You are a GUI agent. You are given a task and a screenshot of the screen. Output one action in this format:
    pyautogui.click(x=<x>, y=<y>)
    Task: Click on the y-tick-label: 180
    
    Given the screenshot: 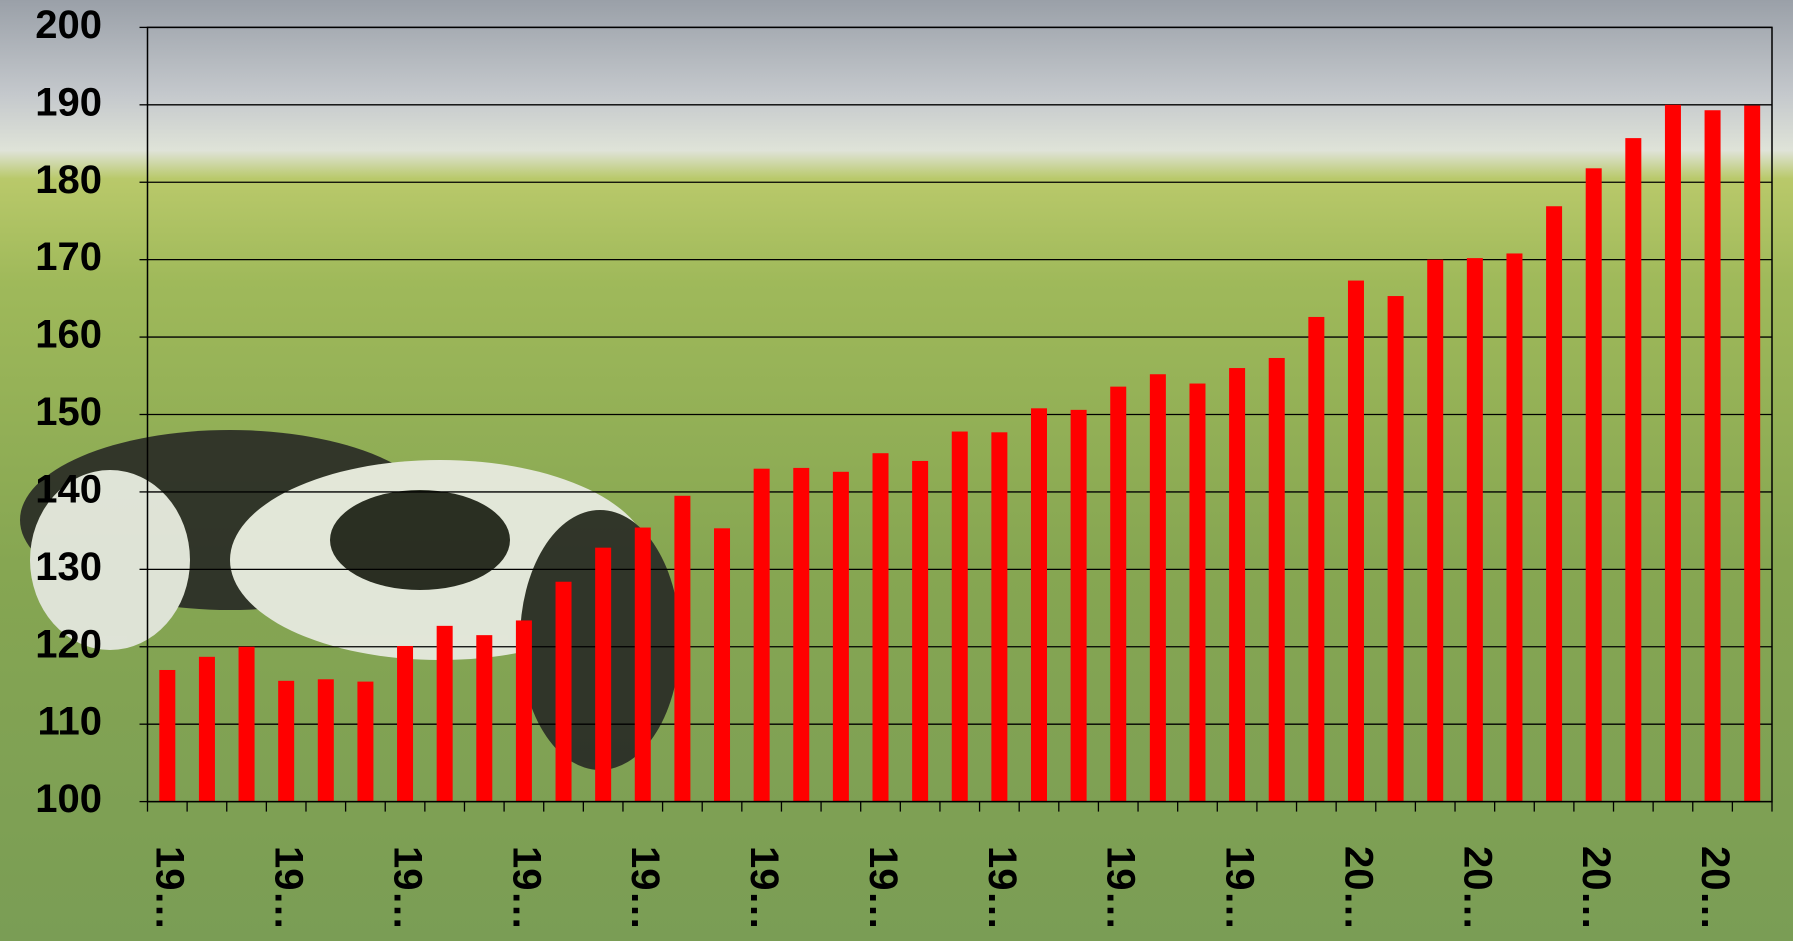 What is the action you would take?
    pyautogui.click(x=68, y=180)
    